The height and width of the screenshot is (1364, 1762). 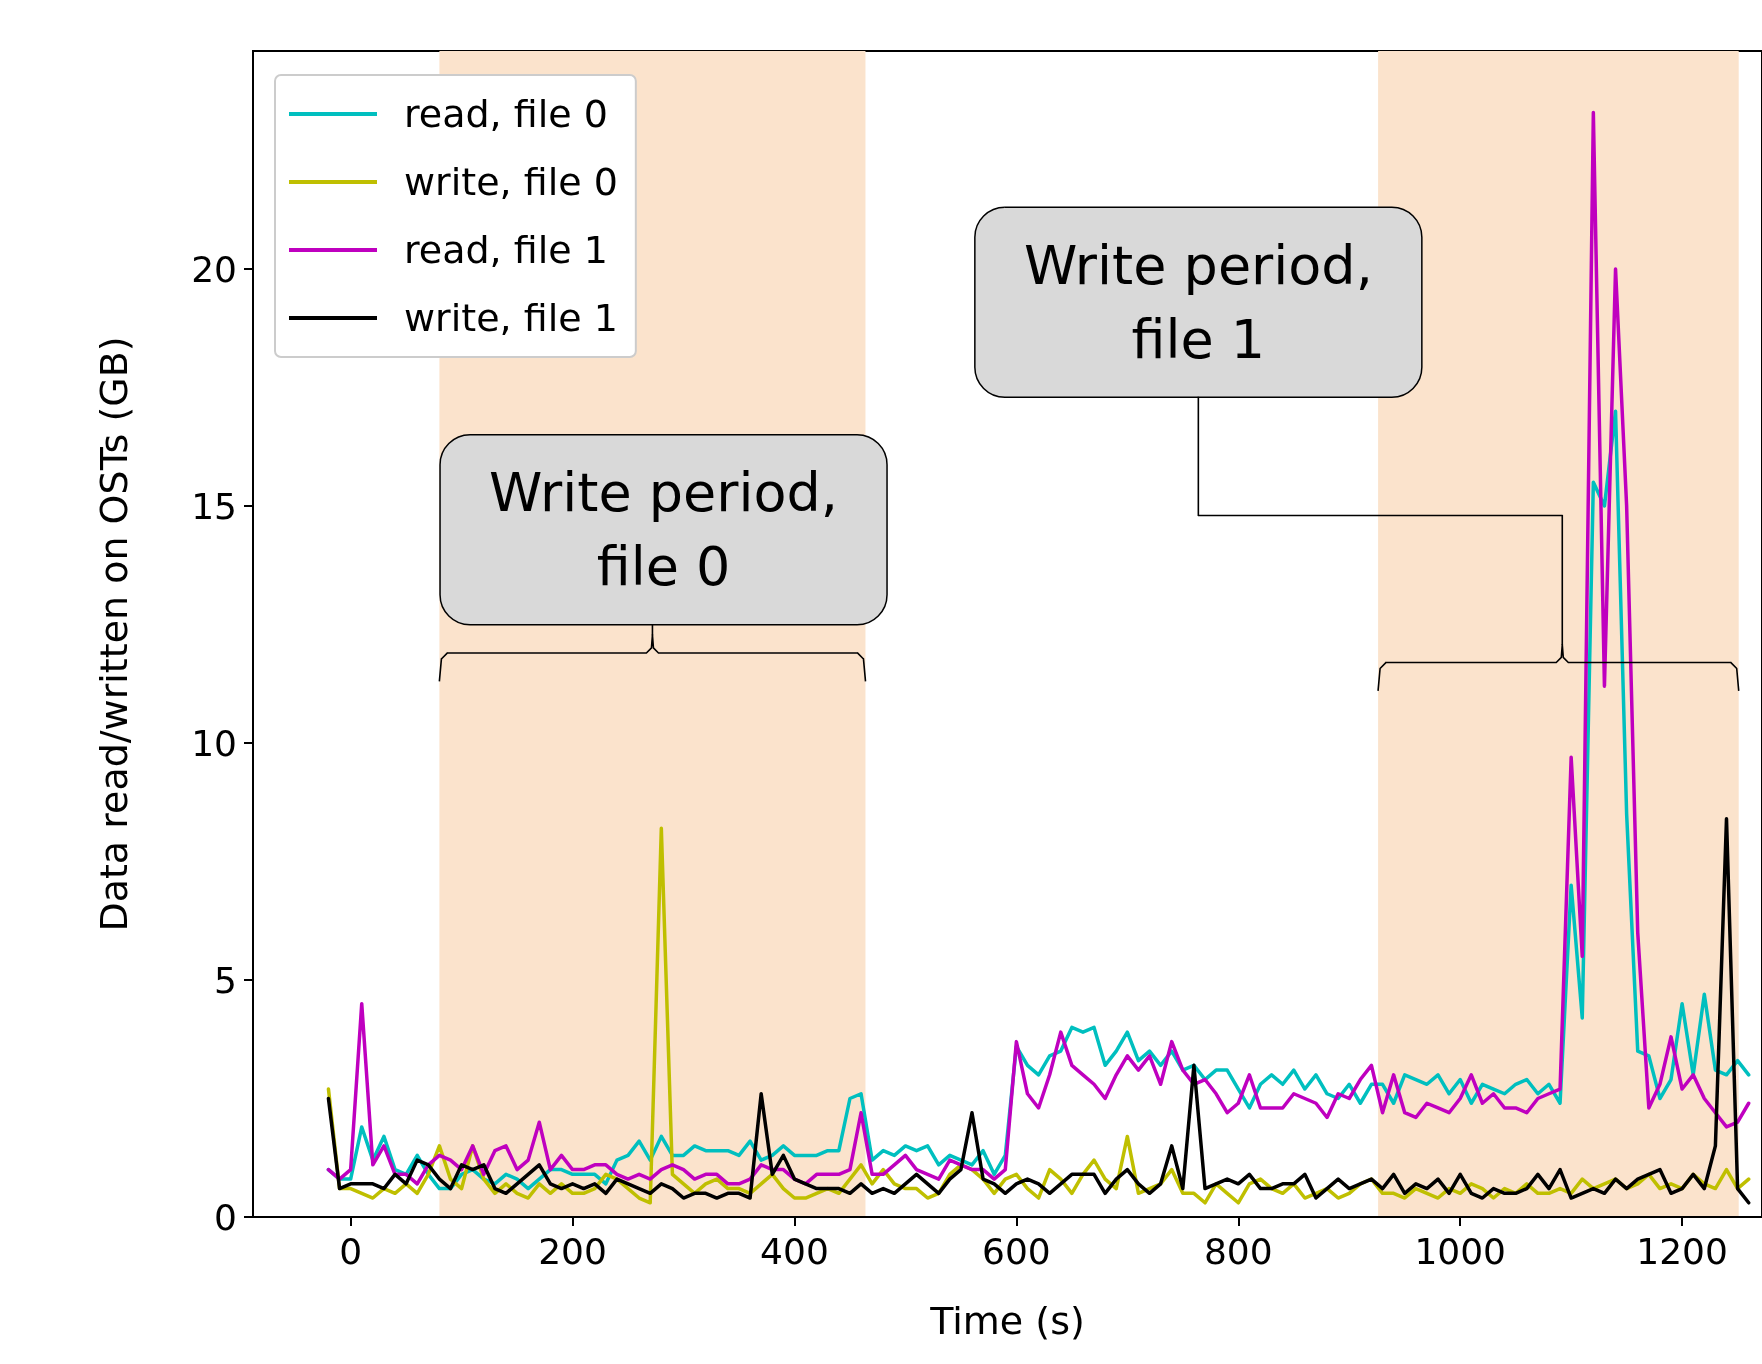 What do you see at coordinates (572, 1251) in the screenshot?
I see `x-tick-label: 200` at bounding box center [572, 1251].